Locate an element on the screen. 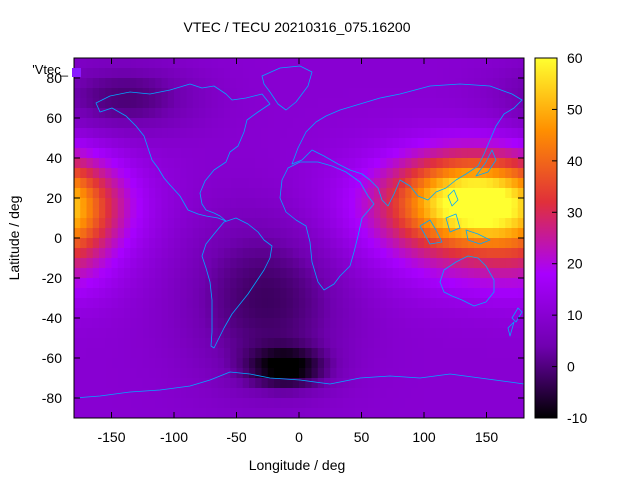 The height and width of the screenshot is (480, 640). y-tick-label: 0 is located at coordinates (58, 238).